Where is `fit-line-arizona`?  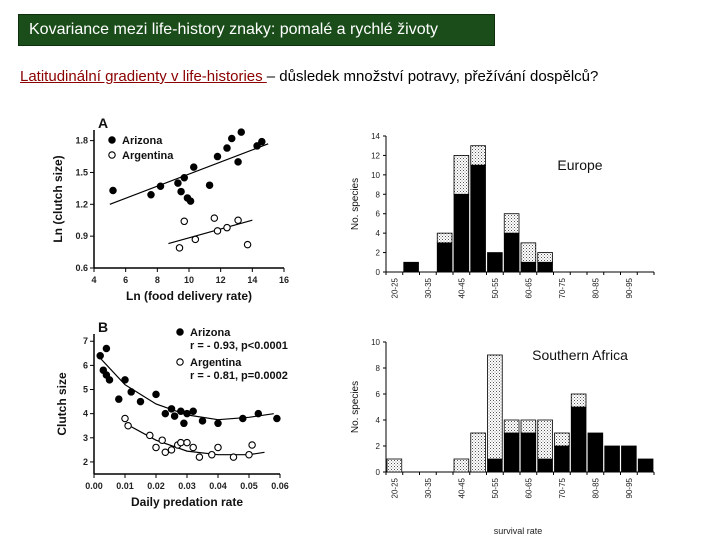 fit-line-arizona is located at coordinates (189, 174).